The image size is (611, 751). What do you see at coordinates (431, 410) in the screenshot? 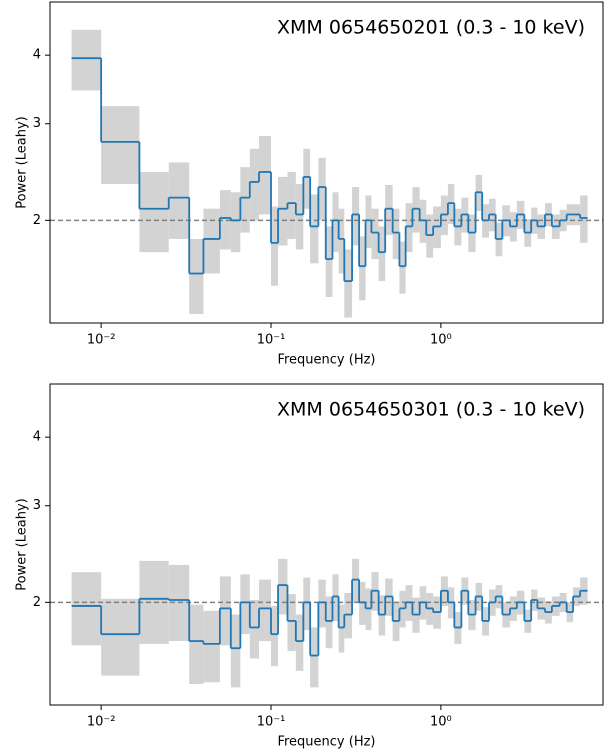
I see `chart-title: XMM 0654650301 (0.3 - 10 keV)` at bounding box center [431, 410].